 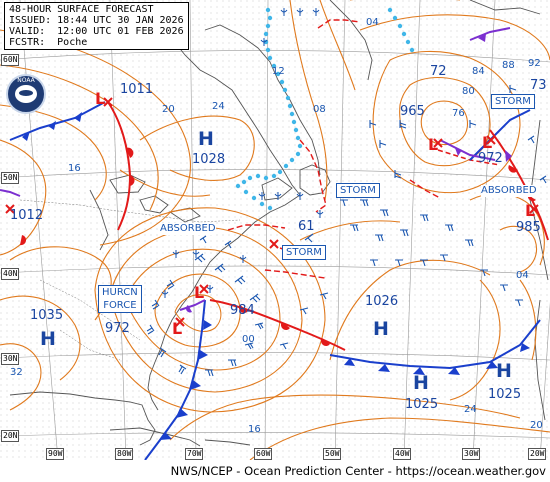 What do you see at coordinates (120, 305) in the screenshot?
I see `hurricane-force-line2: FORCE` at bounding box center [120, 305].